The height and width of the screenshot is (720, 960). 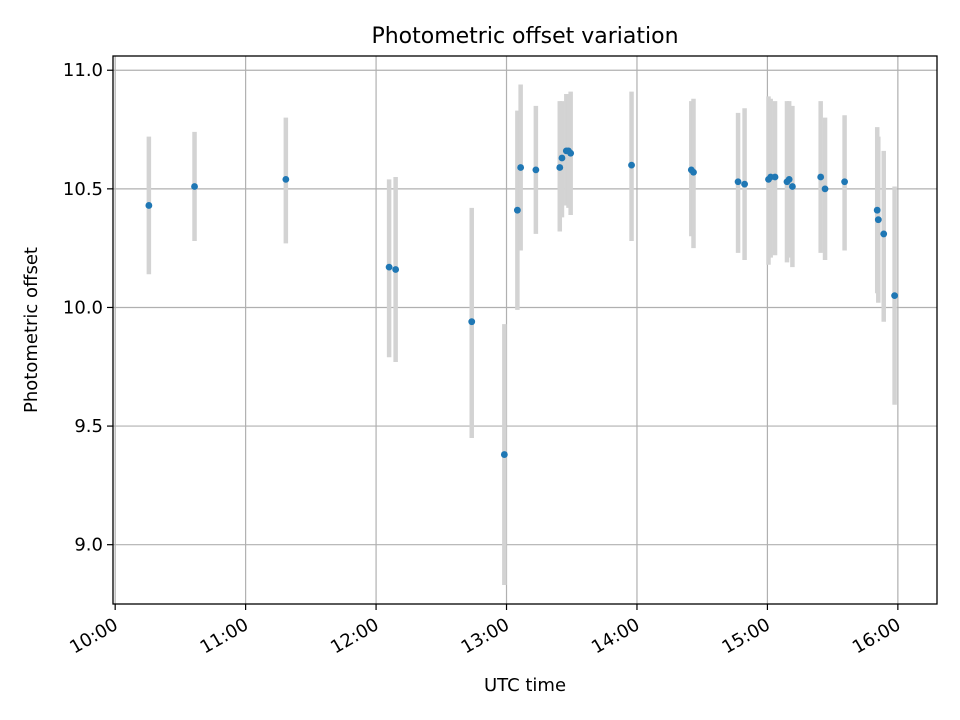 What do you see at coordinates (88, 545) in the screenshot?
I see `y-tick-label: 9.0` at bounding box center [88, 545].